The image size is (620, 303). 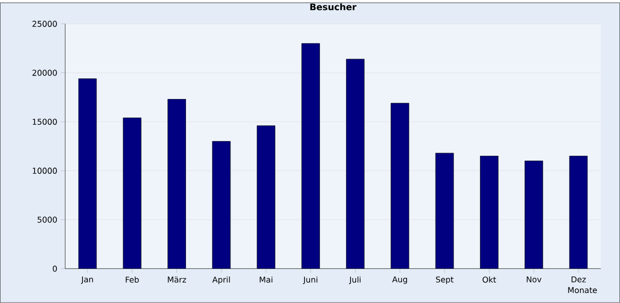 What do you see at coordinates (333, 6) in the screenshot?
I see `chart-title: Besucher` at bounding box center [333, 6].